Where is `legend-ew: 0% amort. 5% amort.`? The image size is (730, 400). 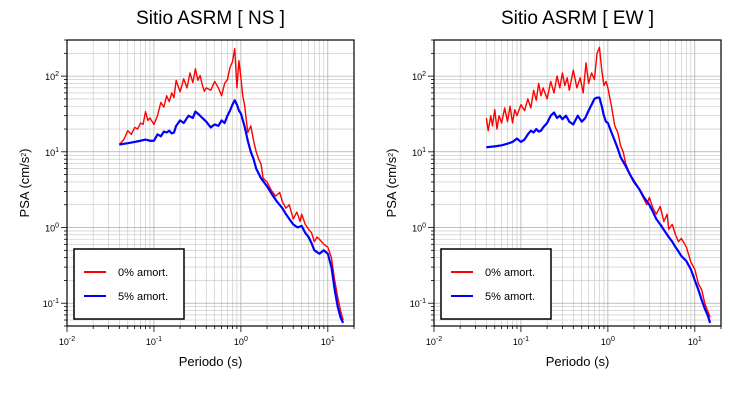
legend-ew: 0% amort. 5% amort. is located at coordinates (496, 284).